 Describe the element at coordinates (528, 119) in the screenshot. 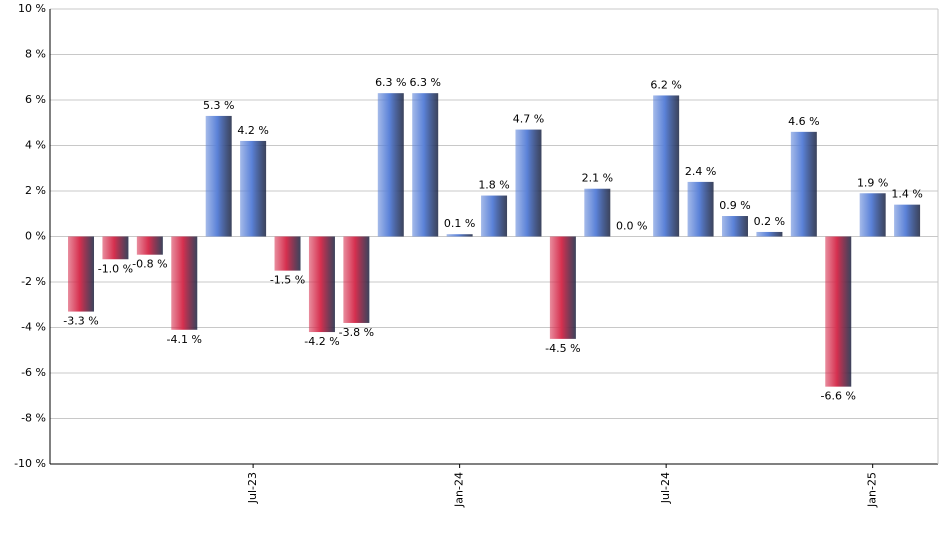

I see `value-label: 4.7 %` at that location.